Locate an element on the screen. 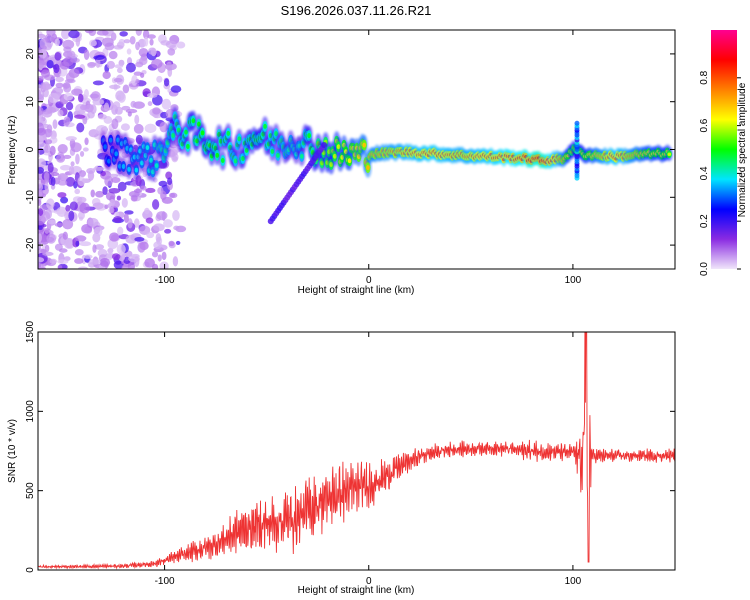 The image size is (750, 600). heatmap-y-tick-label: 0 is located at coordinates (30, 149).